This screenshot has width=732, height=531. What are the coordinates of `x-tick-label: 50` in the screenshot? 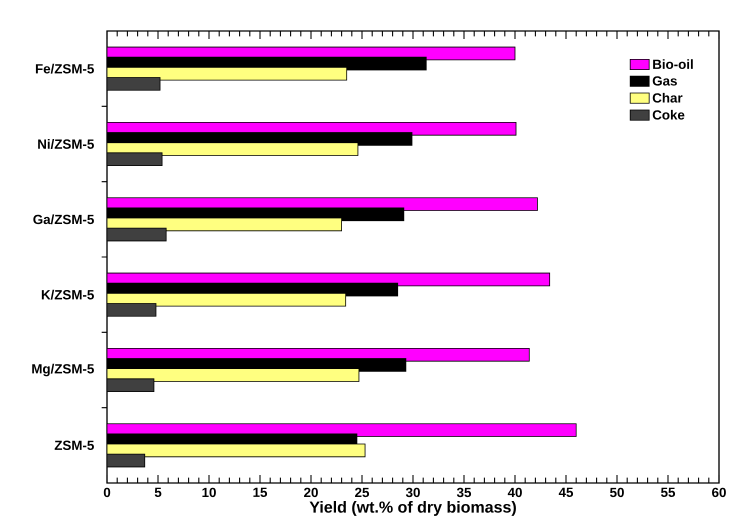 It's located at (617, 493).